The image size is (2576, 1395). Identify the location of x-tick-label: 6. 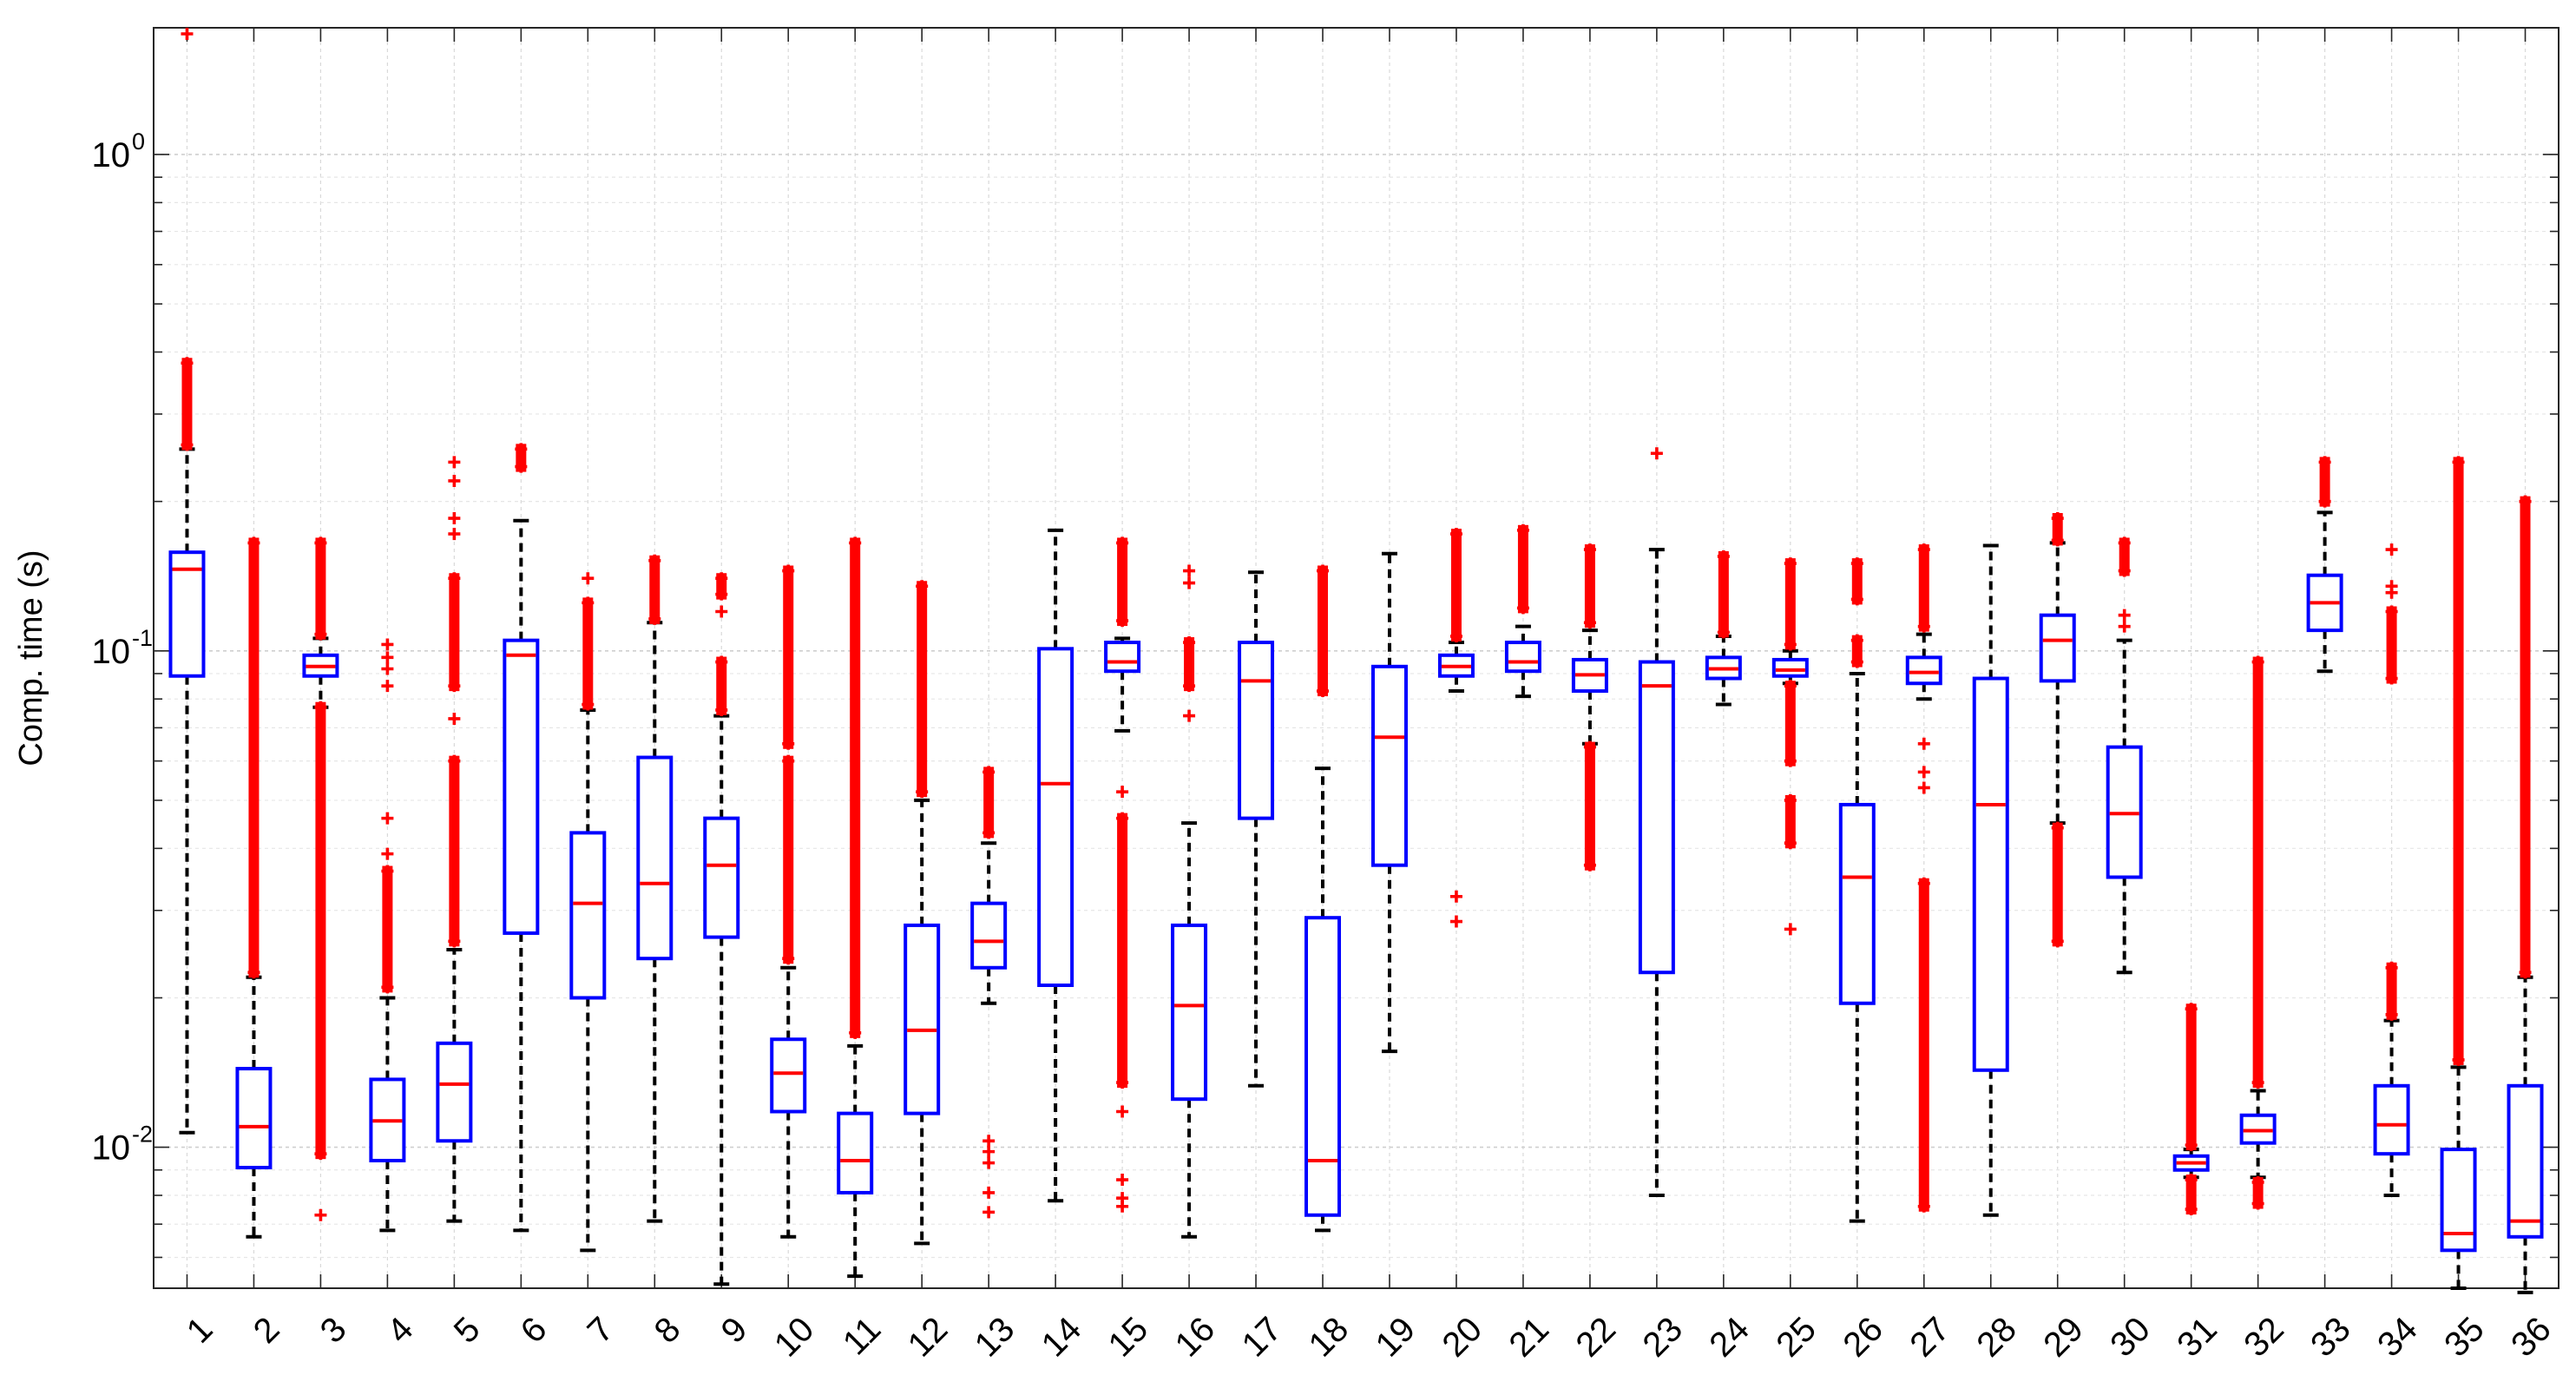
(534, 1331).